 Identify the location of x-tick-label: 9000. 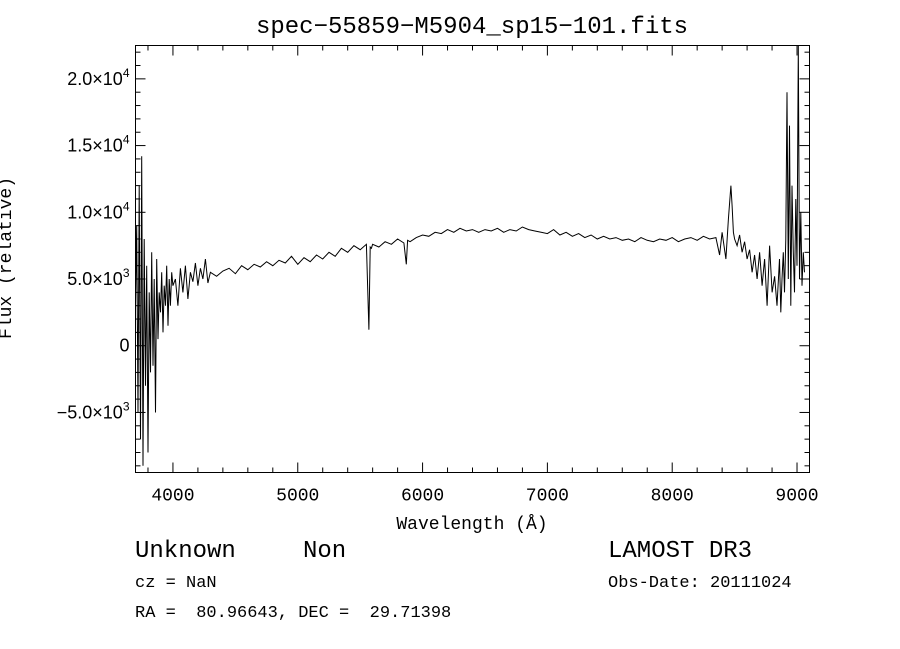
(796, 497).